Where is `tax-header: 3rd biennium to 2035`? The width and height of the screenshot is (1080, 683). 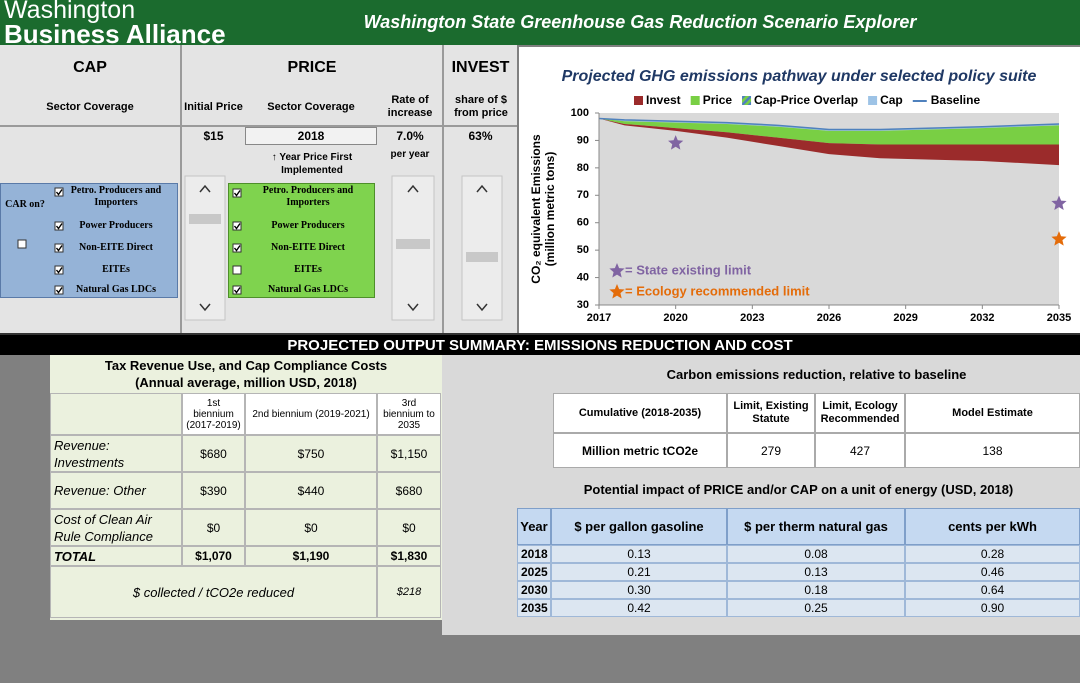
tax-header: 3rd biennium to 2035 is located at coordinates (409, 414).